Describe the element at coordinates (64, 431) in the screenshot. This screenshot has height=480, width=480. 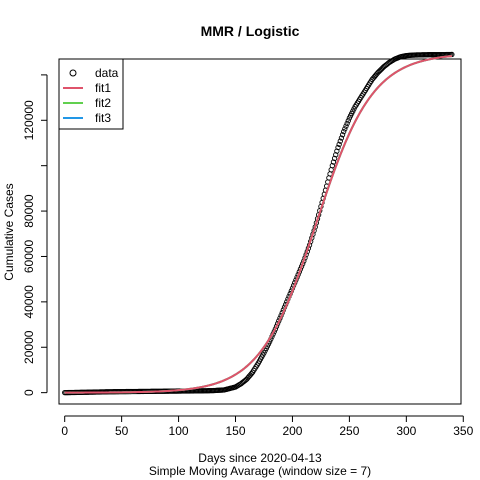
I see `x-tick-label: 0` at that location.